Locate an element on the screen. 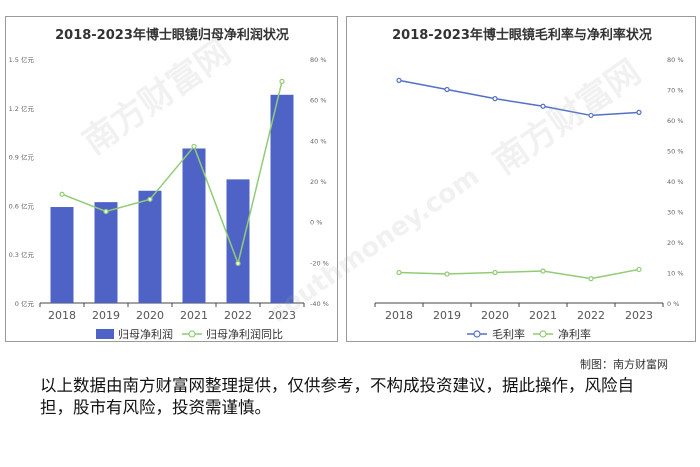  chart-title: 2018-2023年博士眼镜毛利率与净利率状况 is located at coordinates (522, 35).